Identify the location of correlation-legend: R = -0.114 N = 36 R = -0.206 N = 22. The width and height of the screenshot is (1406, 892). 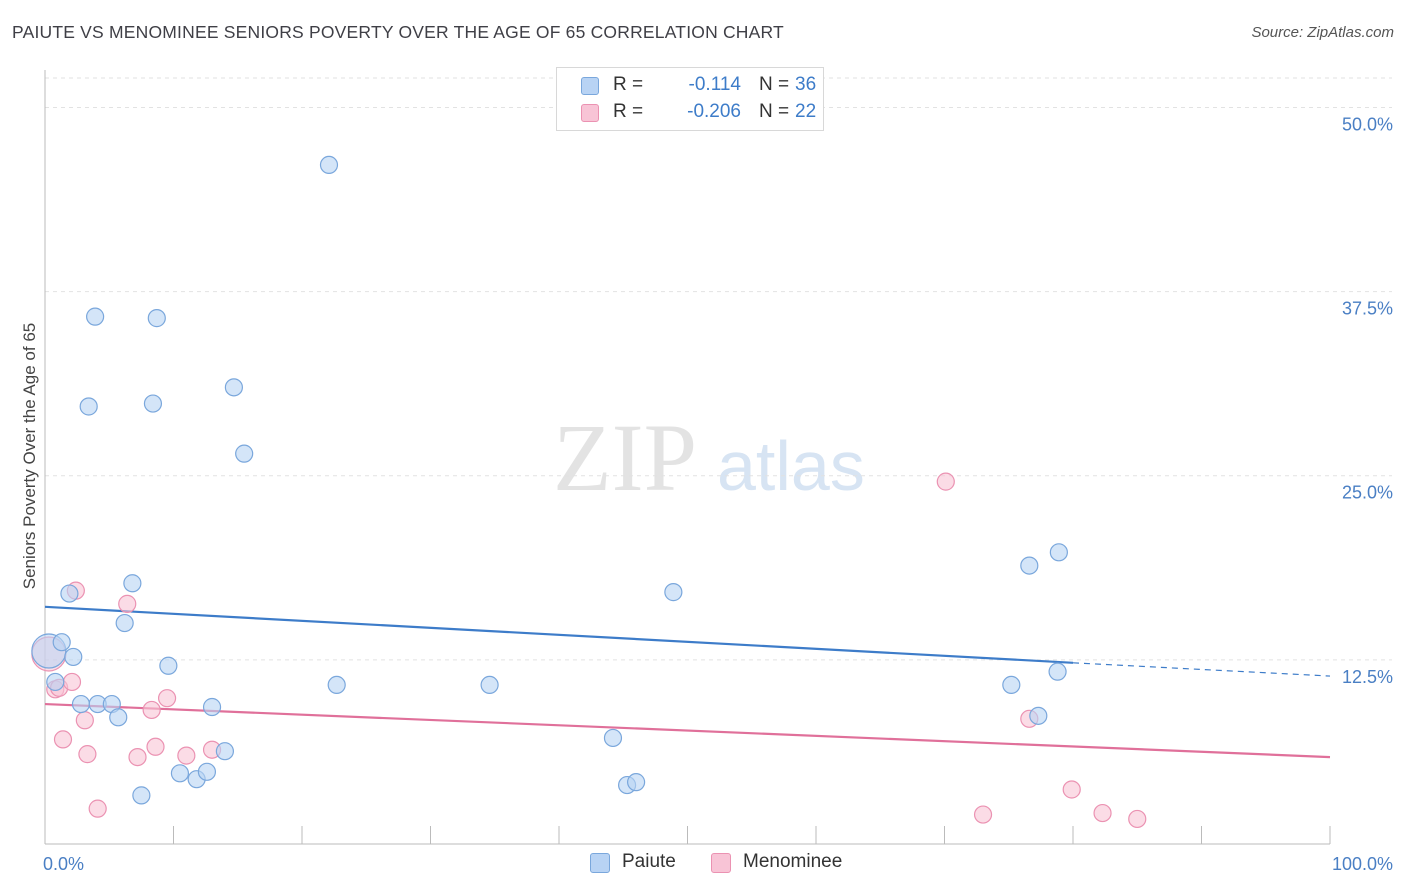
(690, 99).